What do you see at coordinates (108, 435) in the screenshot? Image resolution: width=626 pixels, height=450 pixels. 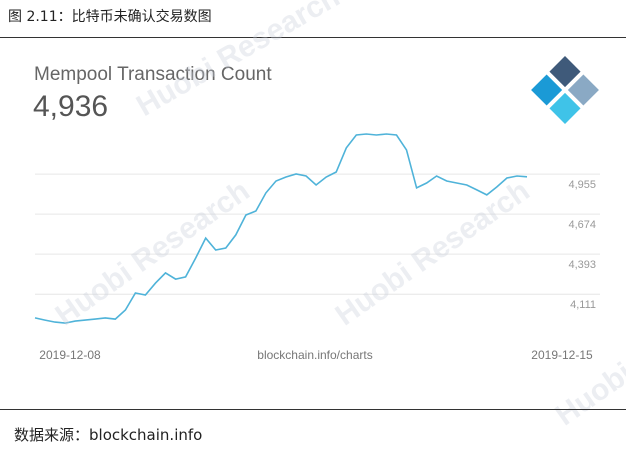 I see `source-note: 数据来源：blockchain.info` at bounding box center [108, 435].